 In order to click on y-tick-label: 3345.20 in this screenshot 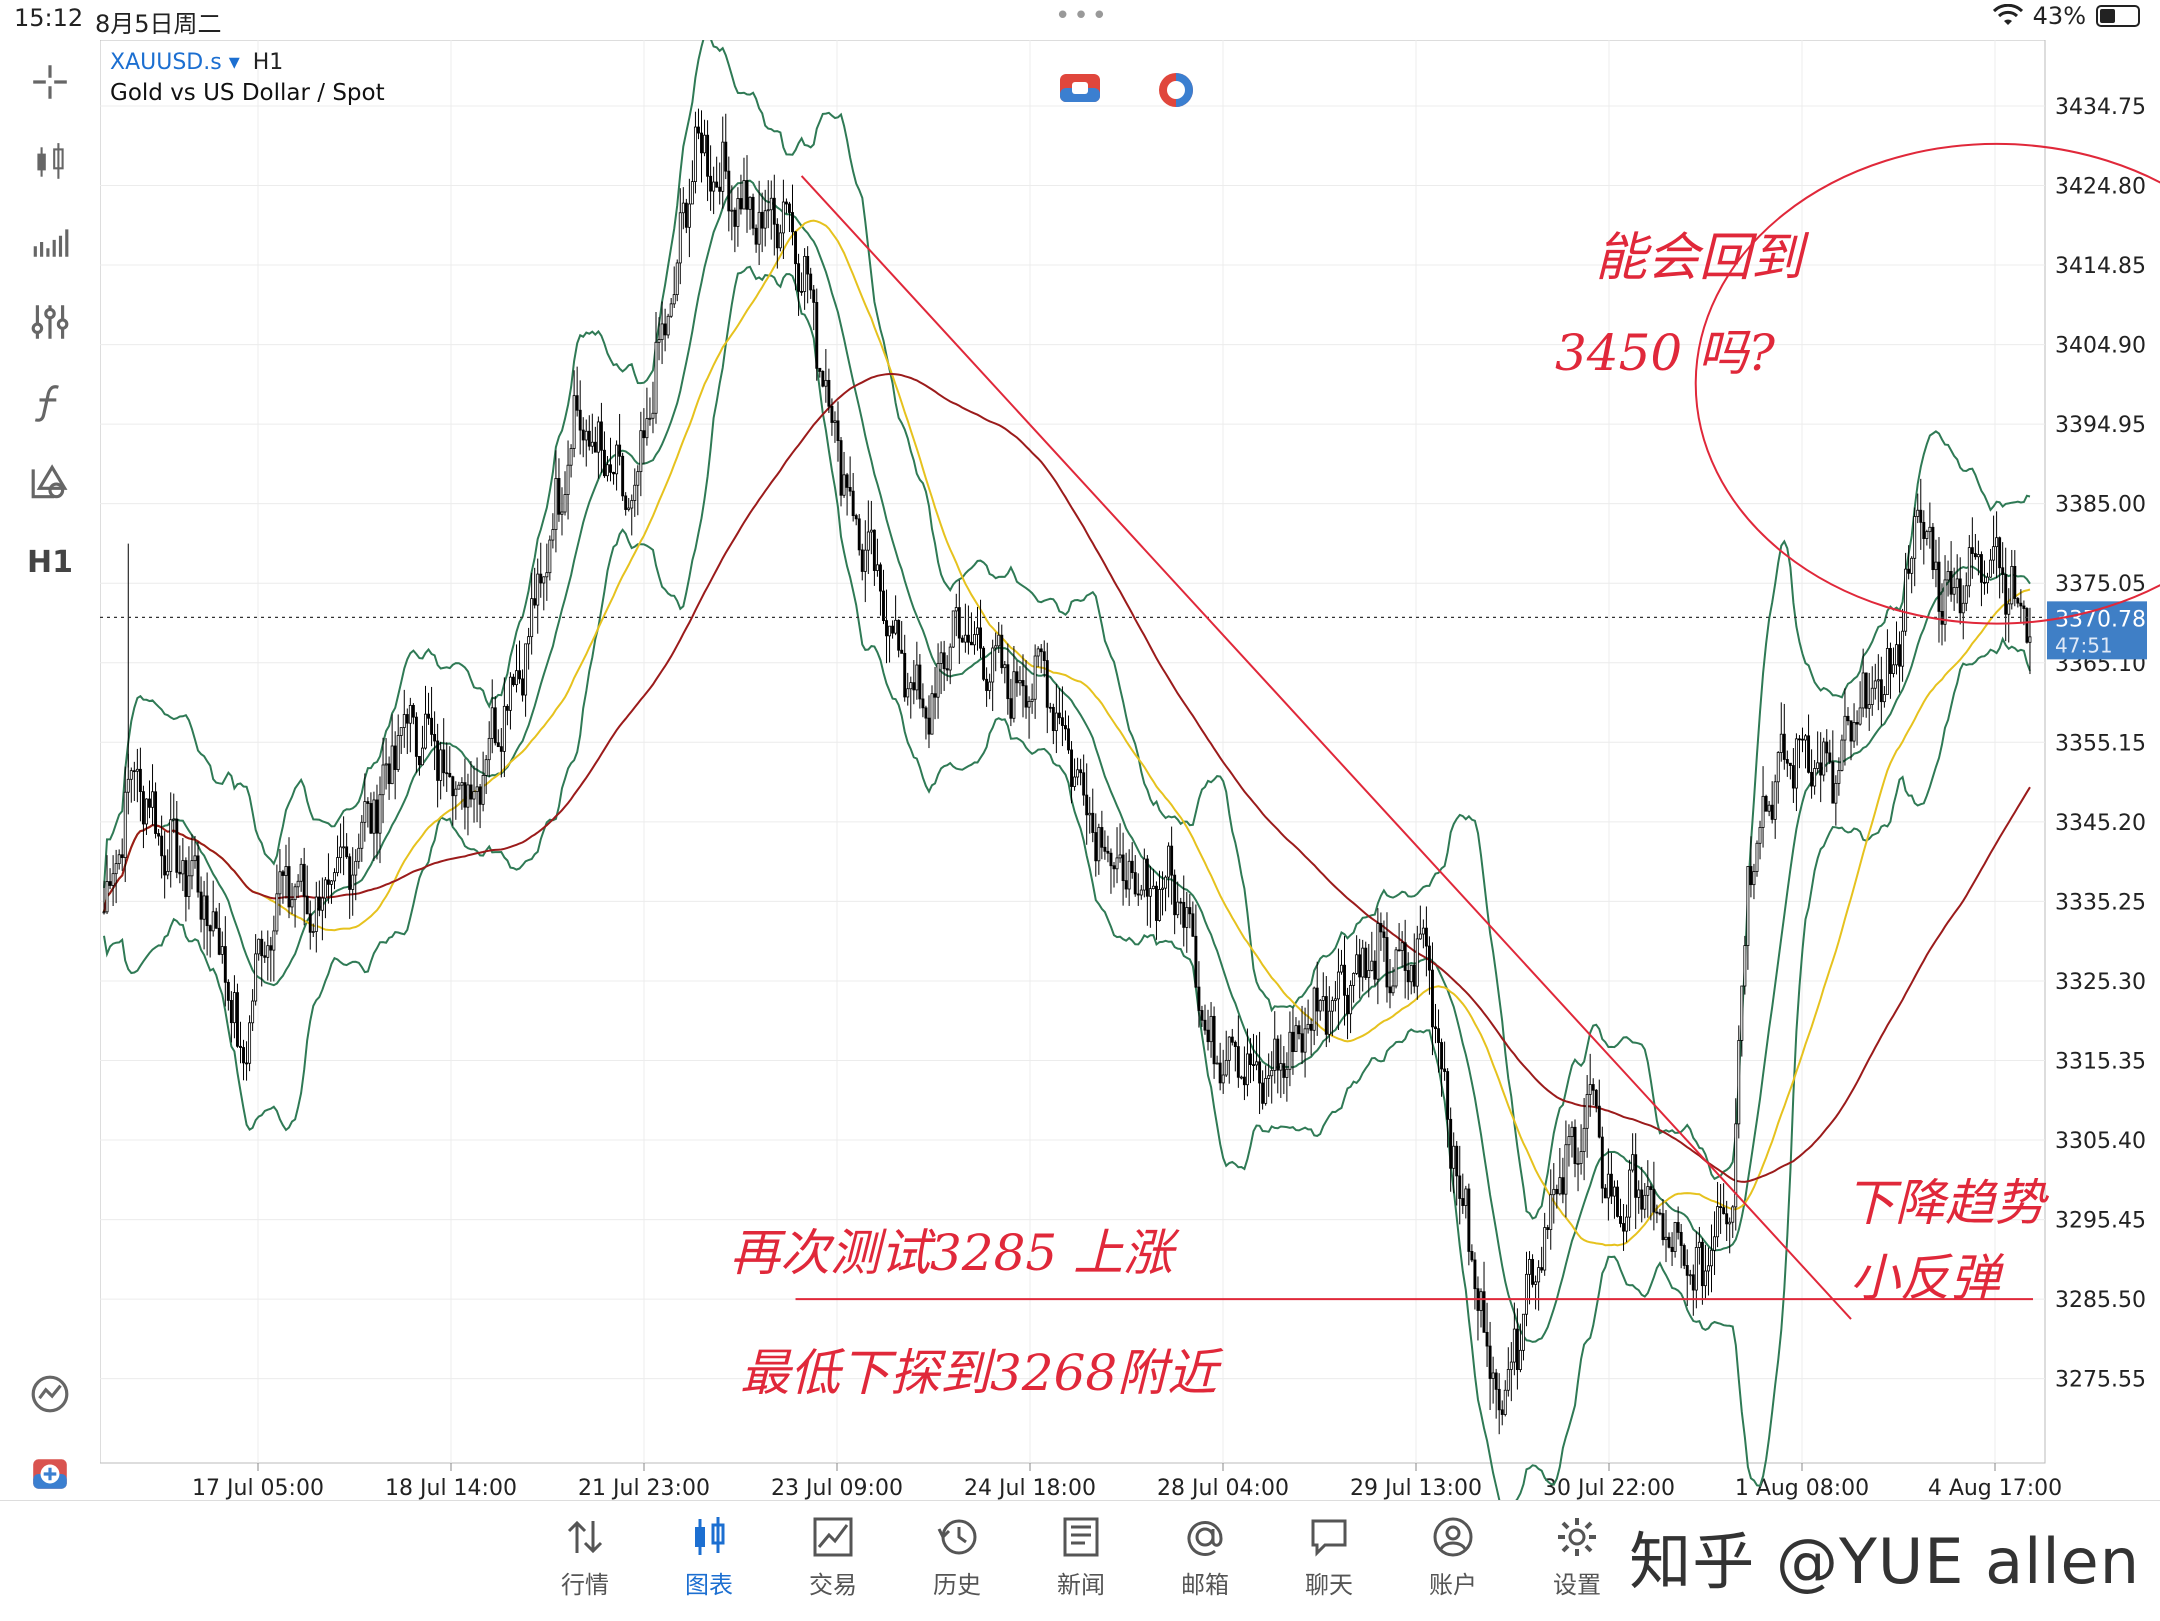, I will do `click(2100, 823)`.